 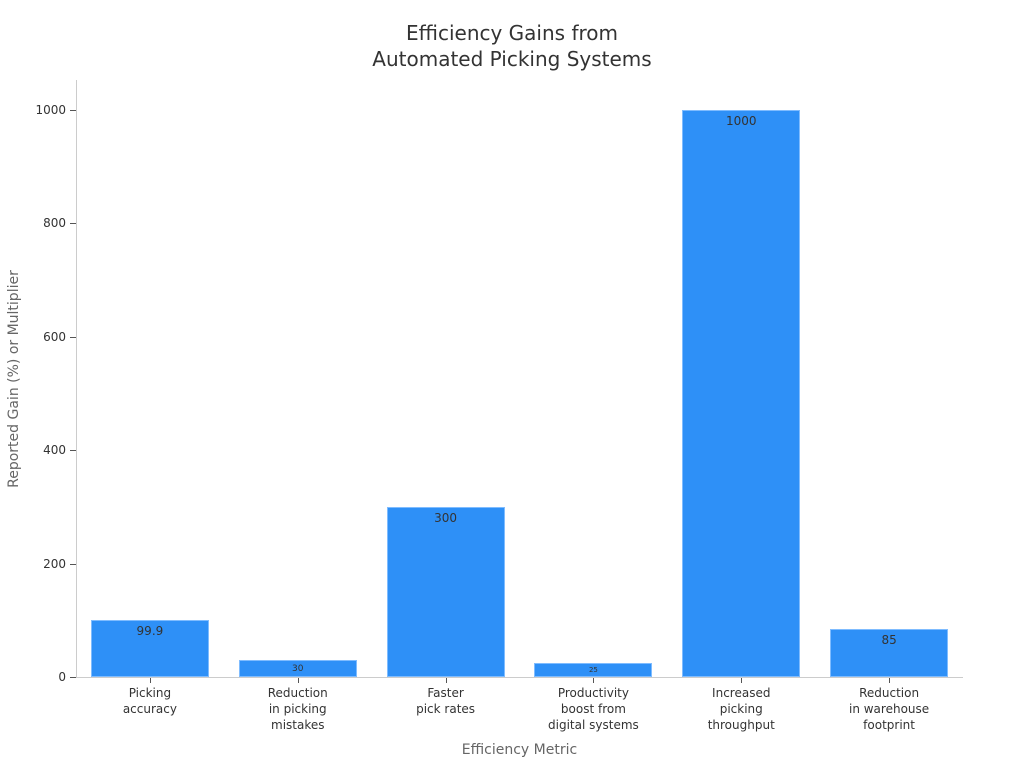 I want to click on chart-title-line-1: Efficiency Gains from, so click(x=511, y=33).